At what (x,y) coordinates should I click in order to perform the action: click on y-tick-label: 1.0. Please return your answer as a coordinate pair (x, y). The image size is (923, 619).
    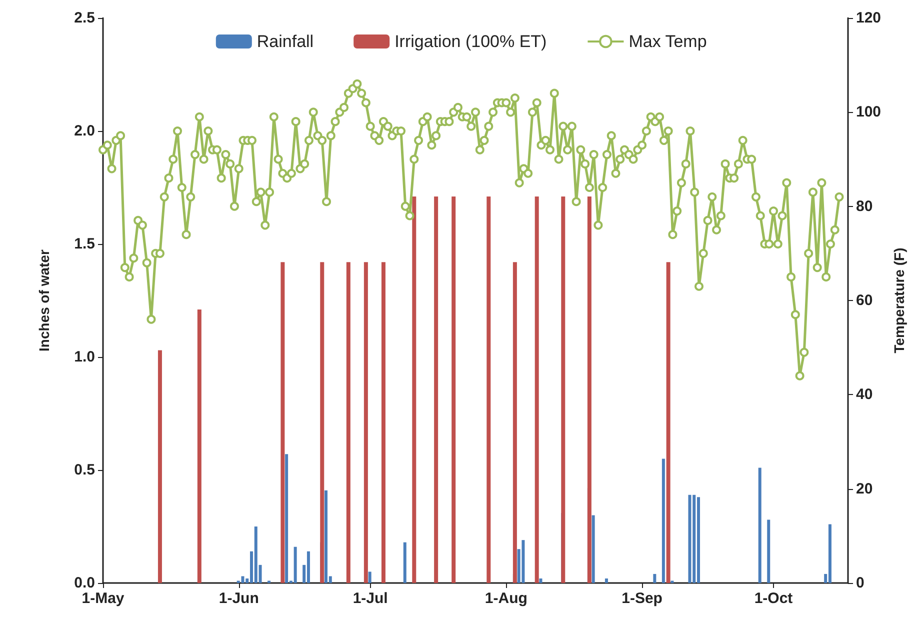
    Looking at the image, I should click on (84, 357).